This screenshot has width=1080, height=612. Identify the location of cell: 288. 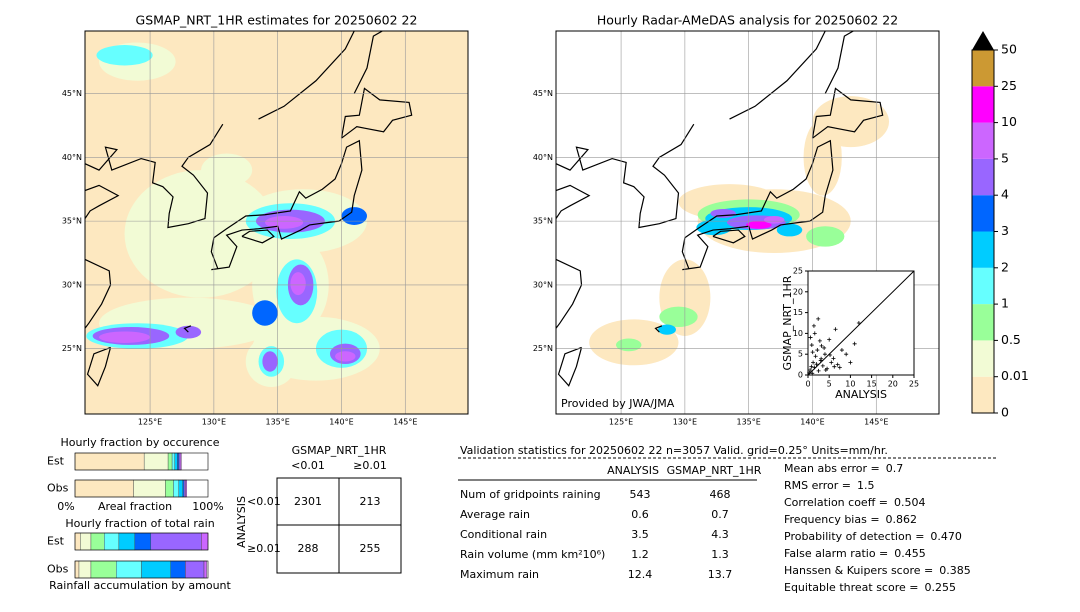
(308, 548).